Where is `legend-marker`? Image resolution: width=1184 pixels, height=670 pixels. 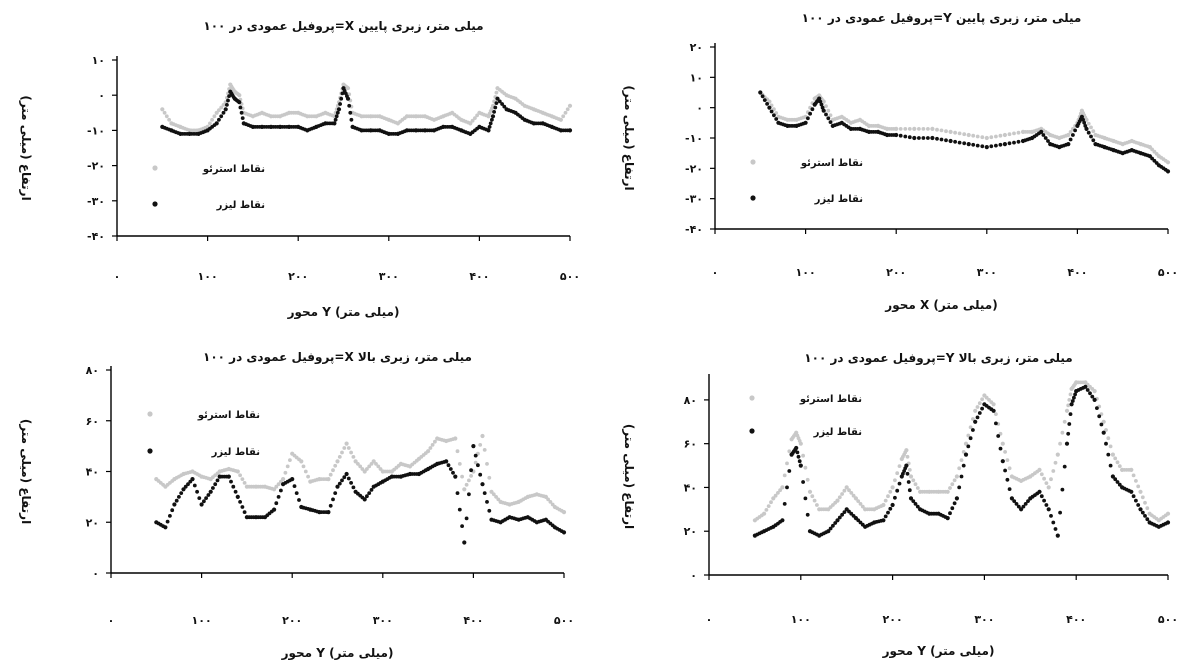
legend-marker is located at coordinates (155, 204).